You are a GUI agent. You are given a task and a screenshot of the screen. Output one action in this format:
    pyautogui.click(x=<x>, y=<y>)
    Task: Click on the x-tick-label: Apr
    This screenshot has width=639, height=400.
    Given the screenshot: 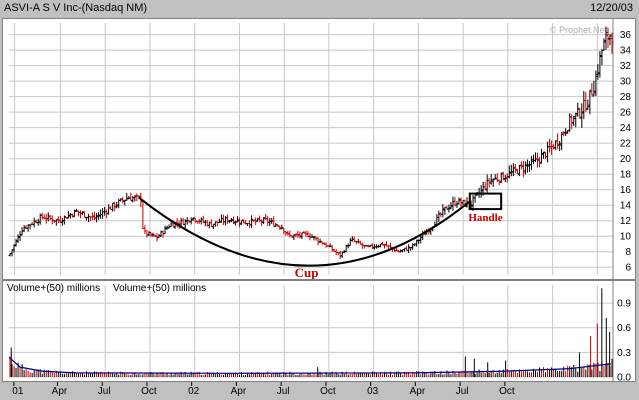 What is the action you would take?
    pyautogui.click(x=239, y=391)
    